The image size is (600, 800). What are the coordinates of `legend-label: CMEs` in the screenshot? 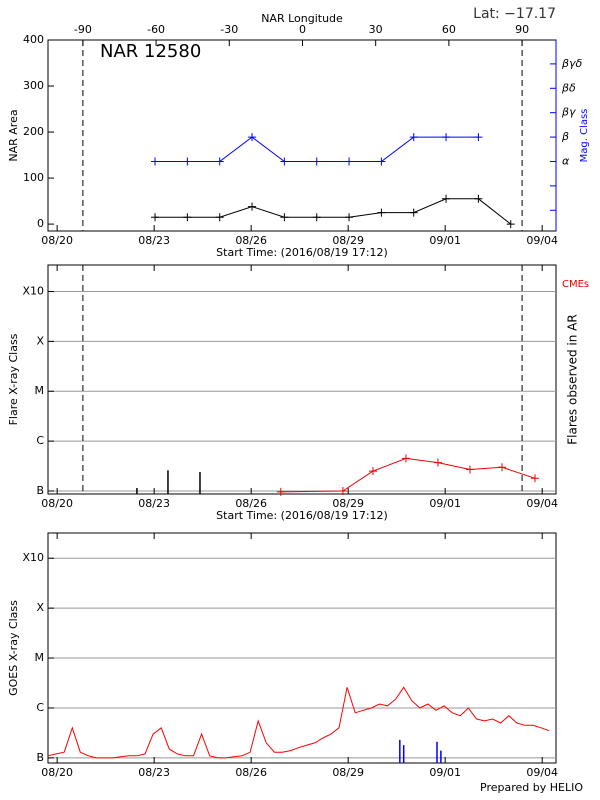 It's located at (575, 284).